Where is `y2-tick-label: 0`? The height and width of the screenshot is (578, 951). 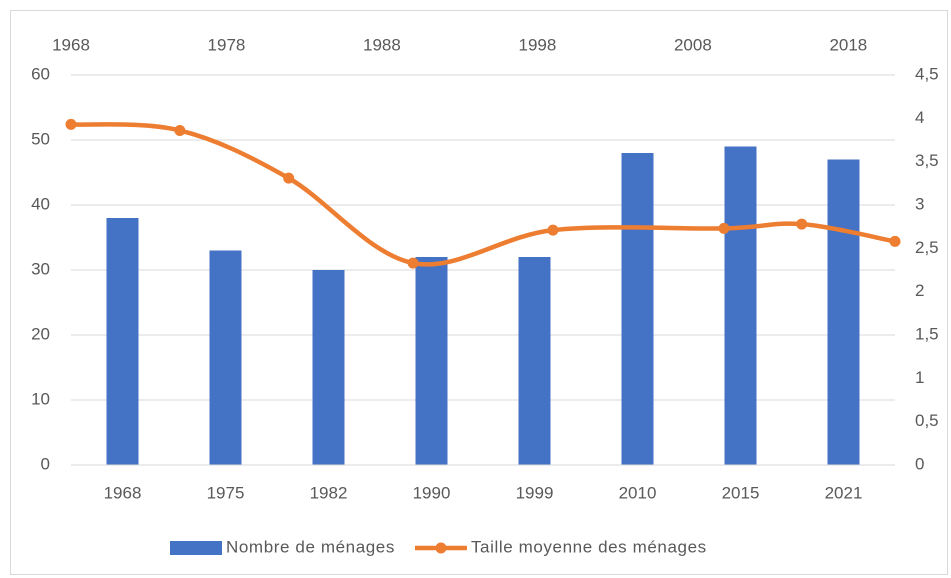
y2-tick-label: 0 is located at coordinates (919, 463).